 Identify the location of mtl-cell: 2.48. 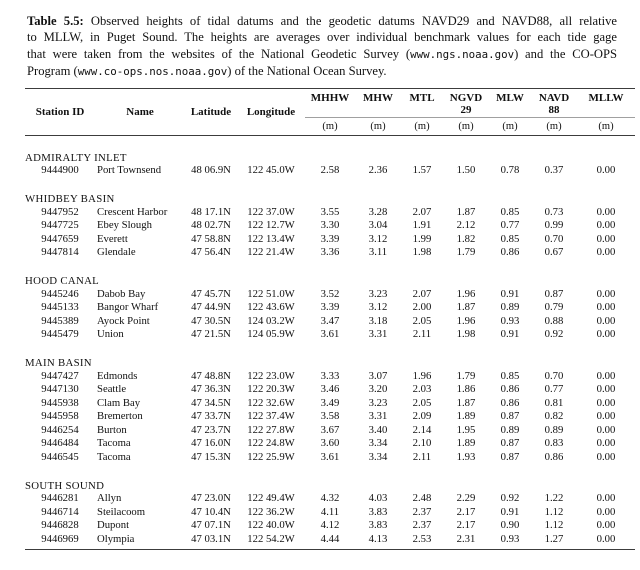
(422, 498).